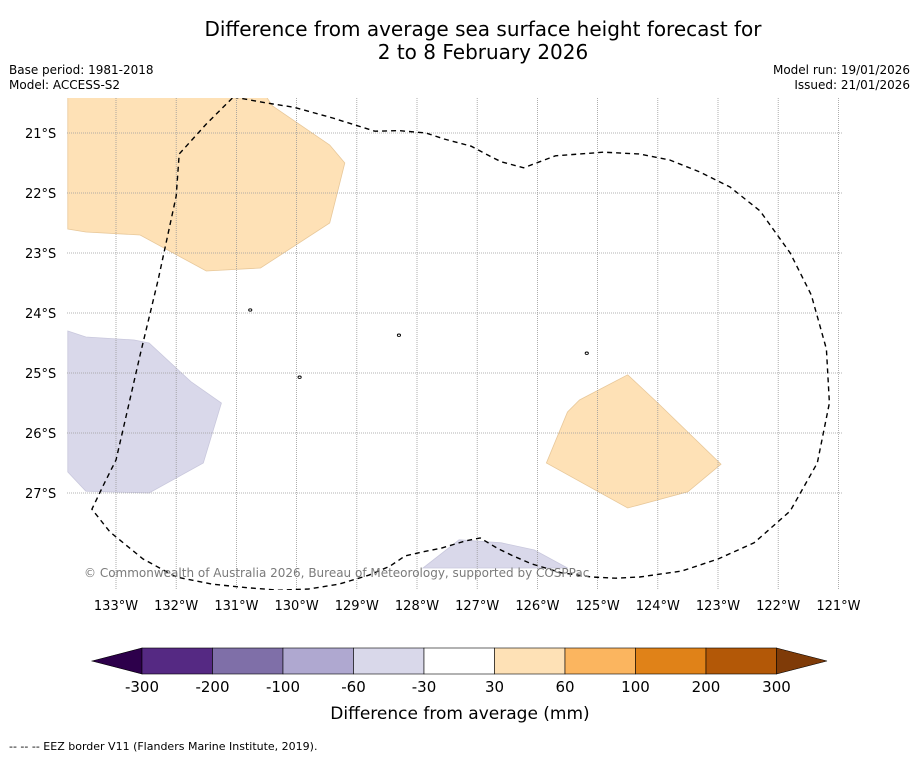 The width and height of the screenshot is (919, 758). What do you see at coordinates (718, 606) in the screenshot?
I see `longitude-tick-label: 123°W` at bounding box center [718, 606].